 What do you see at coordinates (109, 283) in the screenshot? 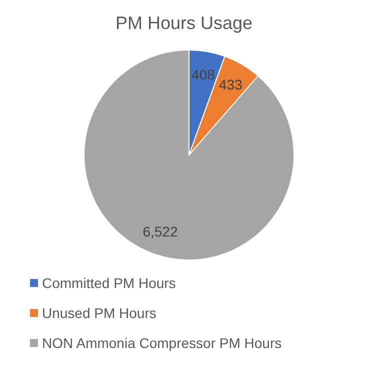
I see `legend-label: Committed PM Hours` at bounding box center [109, 283].